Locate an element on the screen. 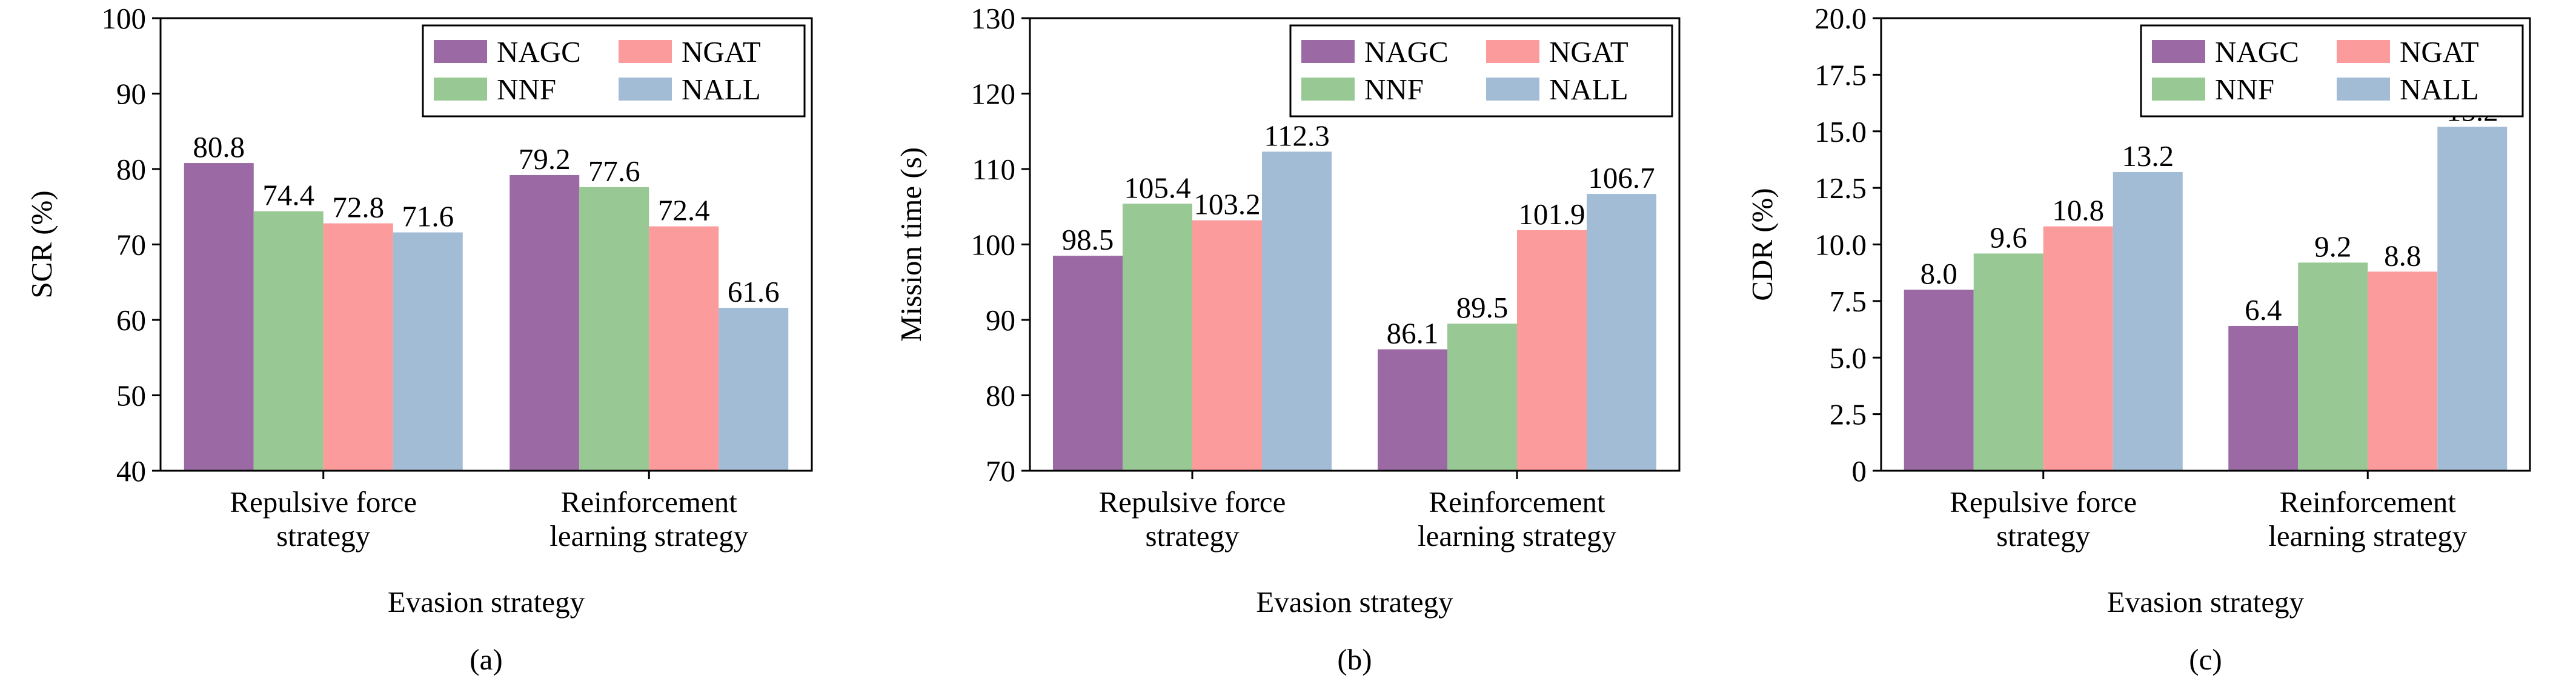  panel-label: (b) is located at coordinates (1354, 659).